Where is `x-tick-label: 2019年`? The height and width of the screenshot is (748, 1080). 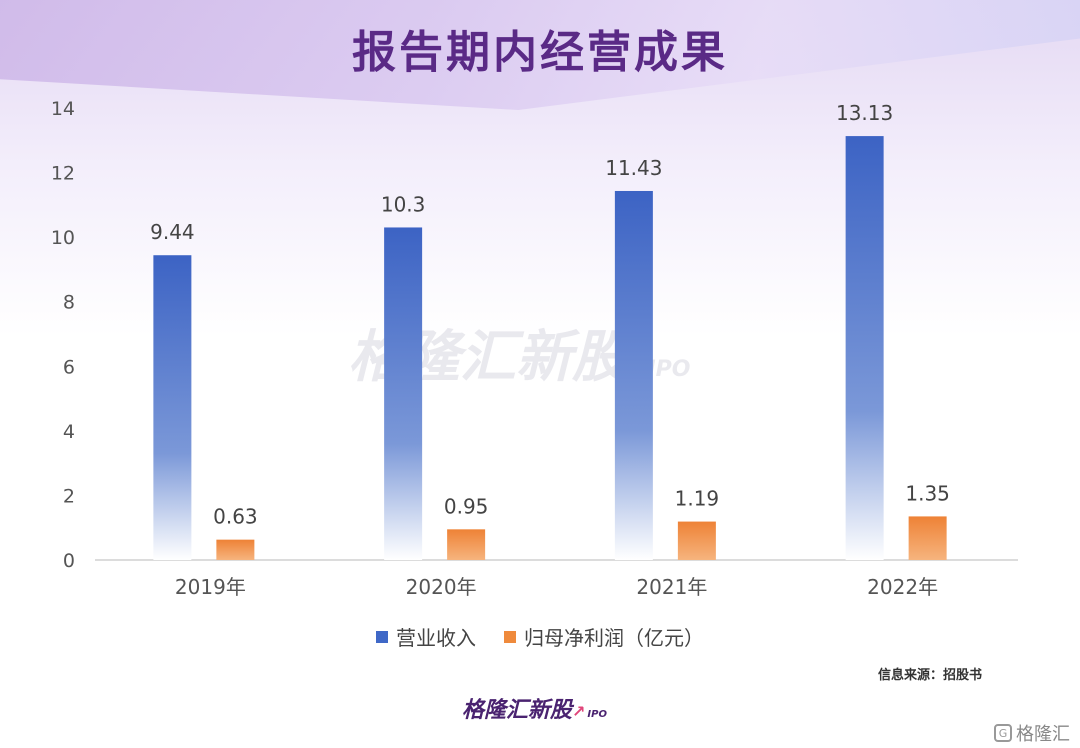 x-tick-label: 2019年 is located at coordinates (210, 587).